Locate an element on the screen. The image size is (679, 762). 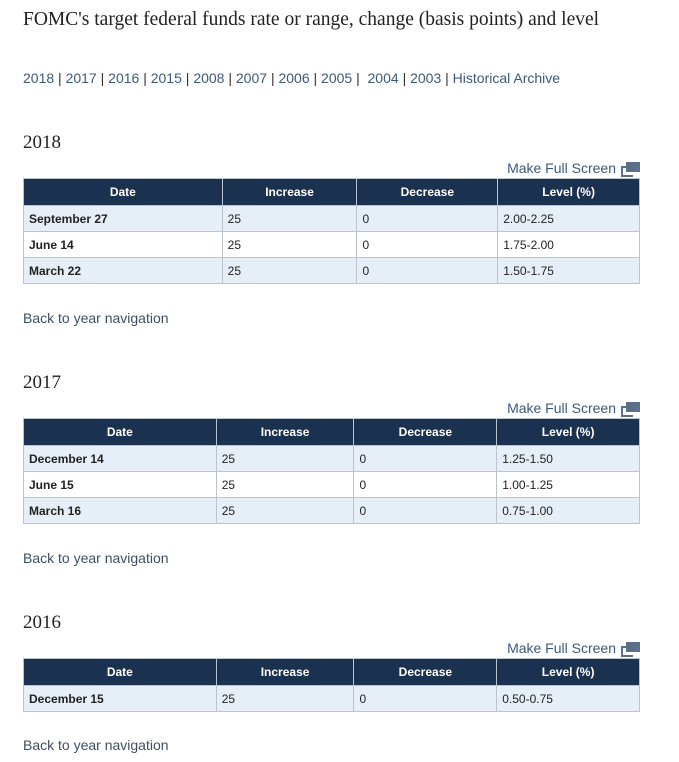
level-cell: 1.50-1.75 is located at coordinates (568, 270).